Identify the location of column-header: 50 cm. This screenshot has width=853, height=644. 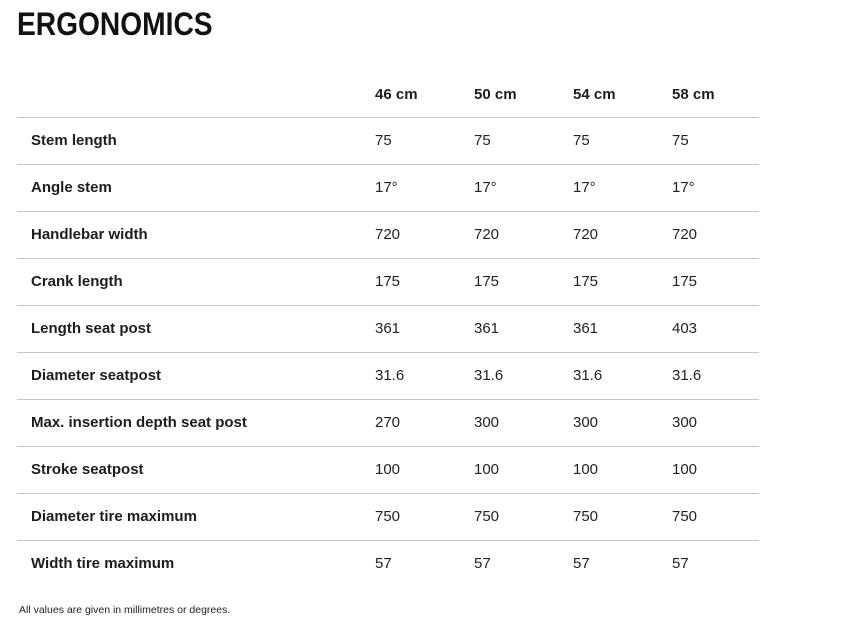
(495, 94).